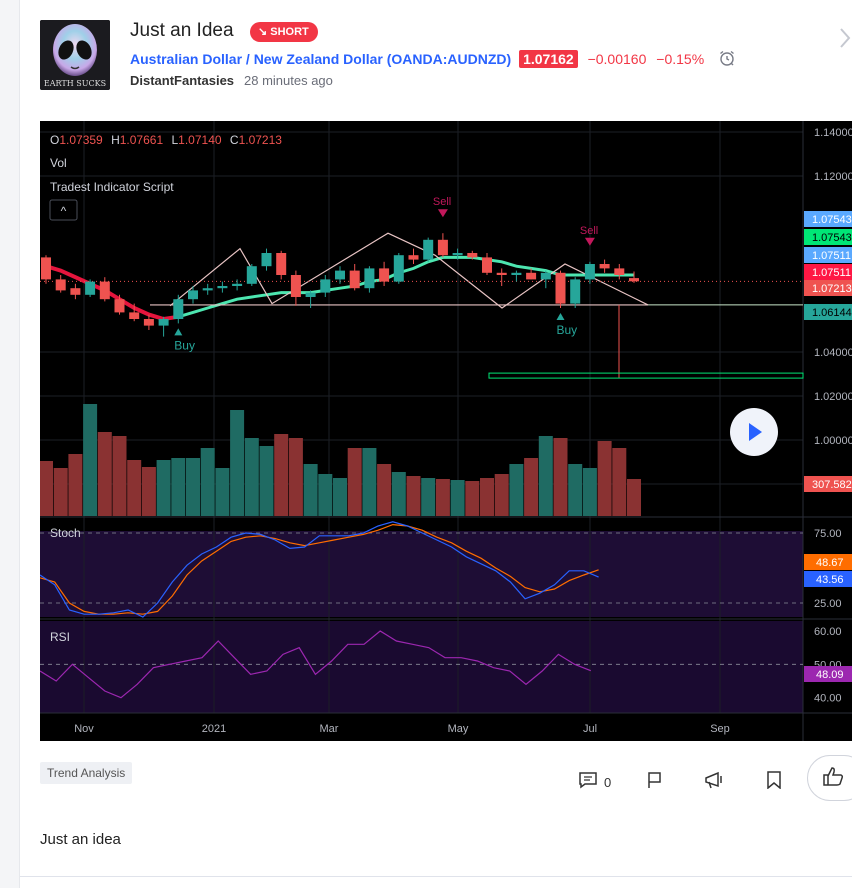 The width and height of the screenshot is (852, 888). What do you see at coordinates (65, 533) in the screenshot?
I see `stoch-legend: Stoch` at bounding box center [65, 533].